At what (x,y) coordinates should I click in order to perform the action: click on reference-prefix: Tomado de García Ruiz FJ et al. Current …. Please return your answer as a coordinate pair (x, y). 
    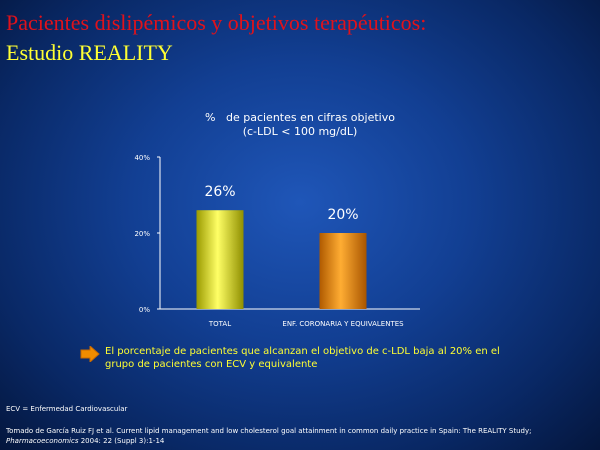
    Looking at the image, I should click on (269, 431).